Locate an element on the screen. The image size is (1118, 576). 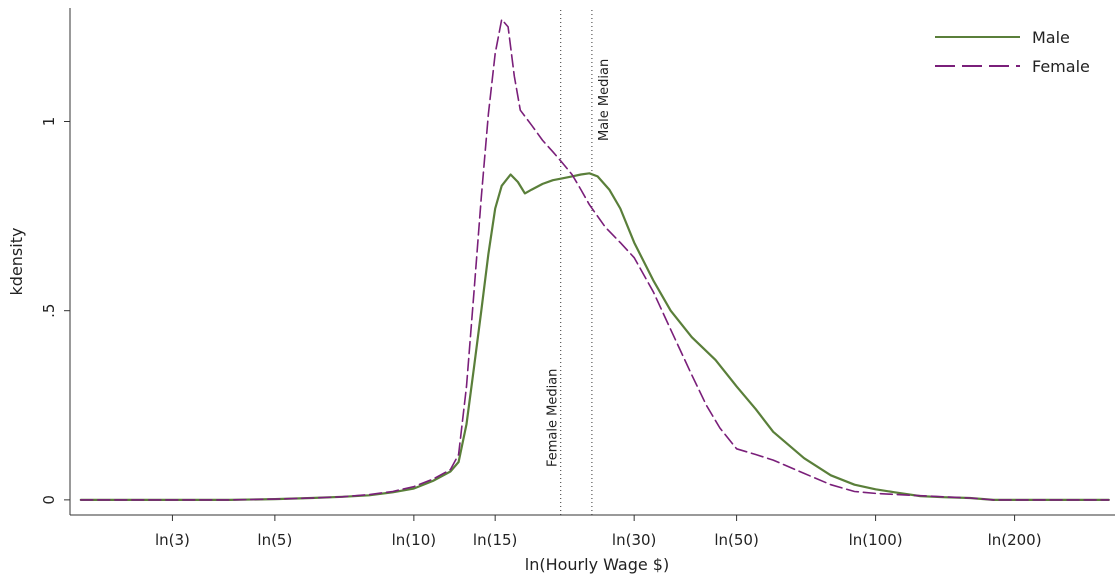
legend-label-male: Male is located at coordinates (1051, 37).